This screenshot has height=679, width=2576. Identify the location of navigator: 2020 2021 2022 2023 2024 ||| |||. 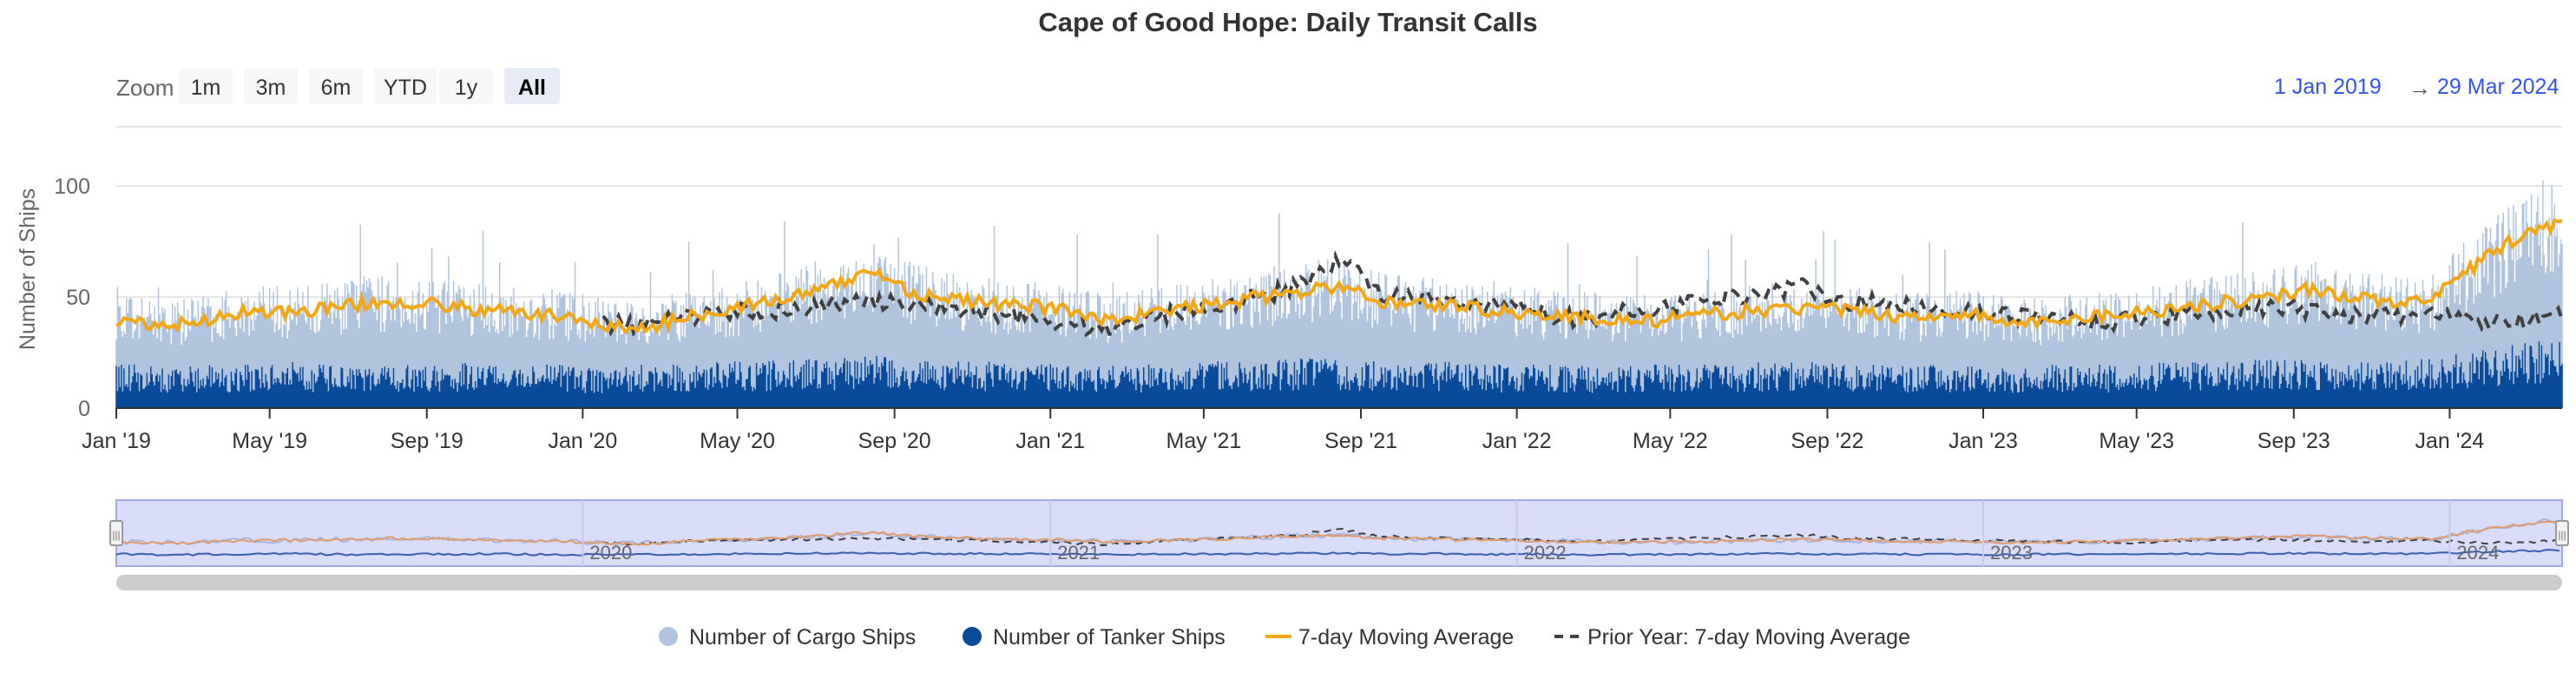
(1339, 544).